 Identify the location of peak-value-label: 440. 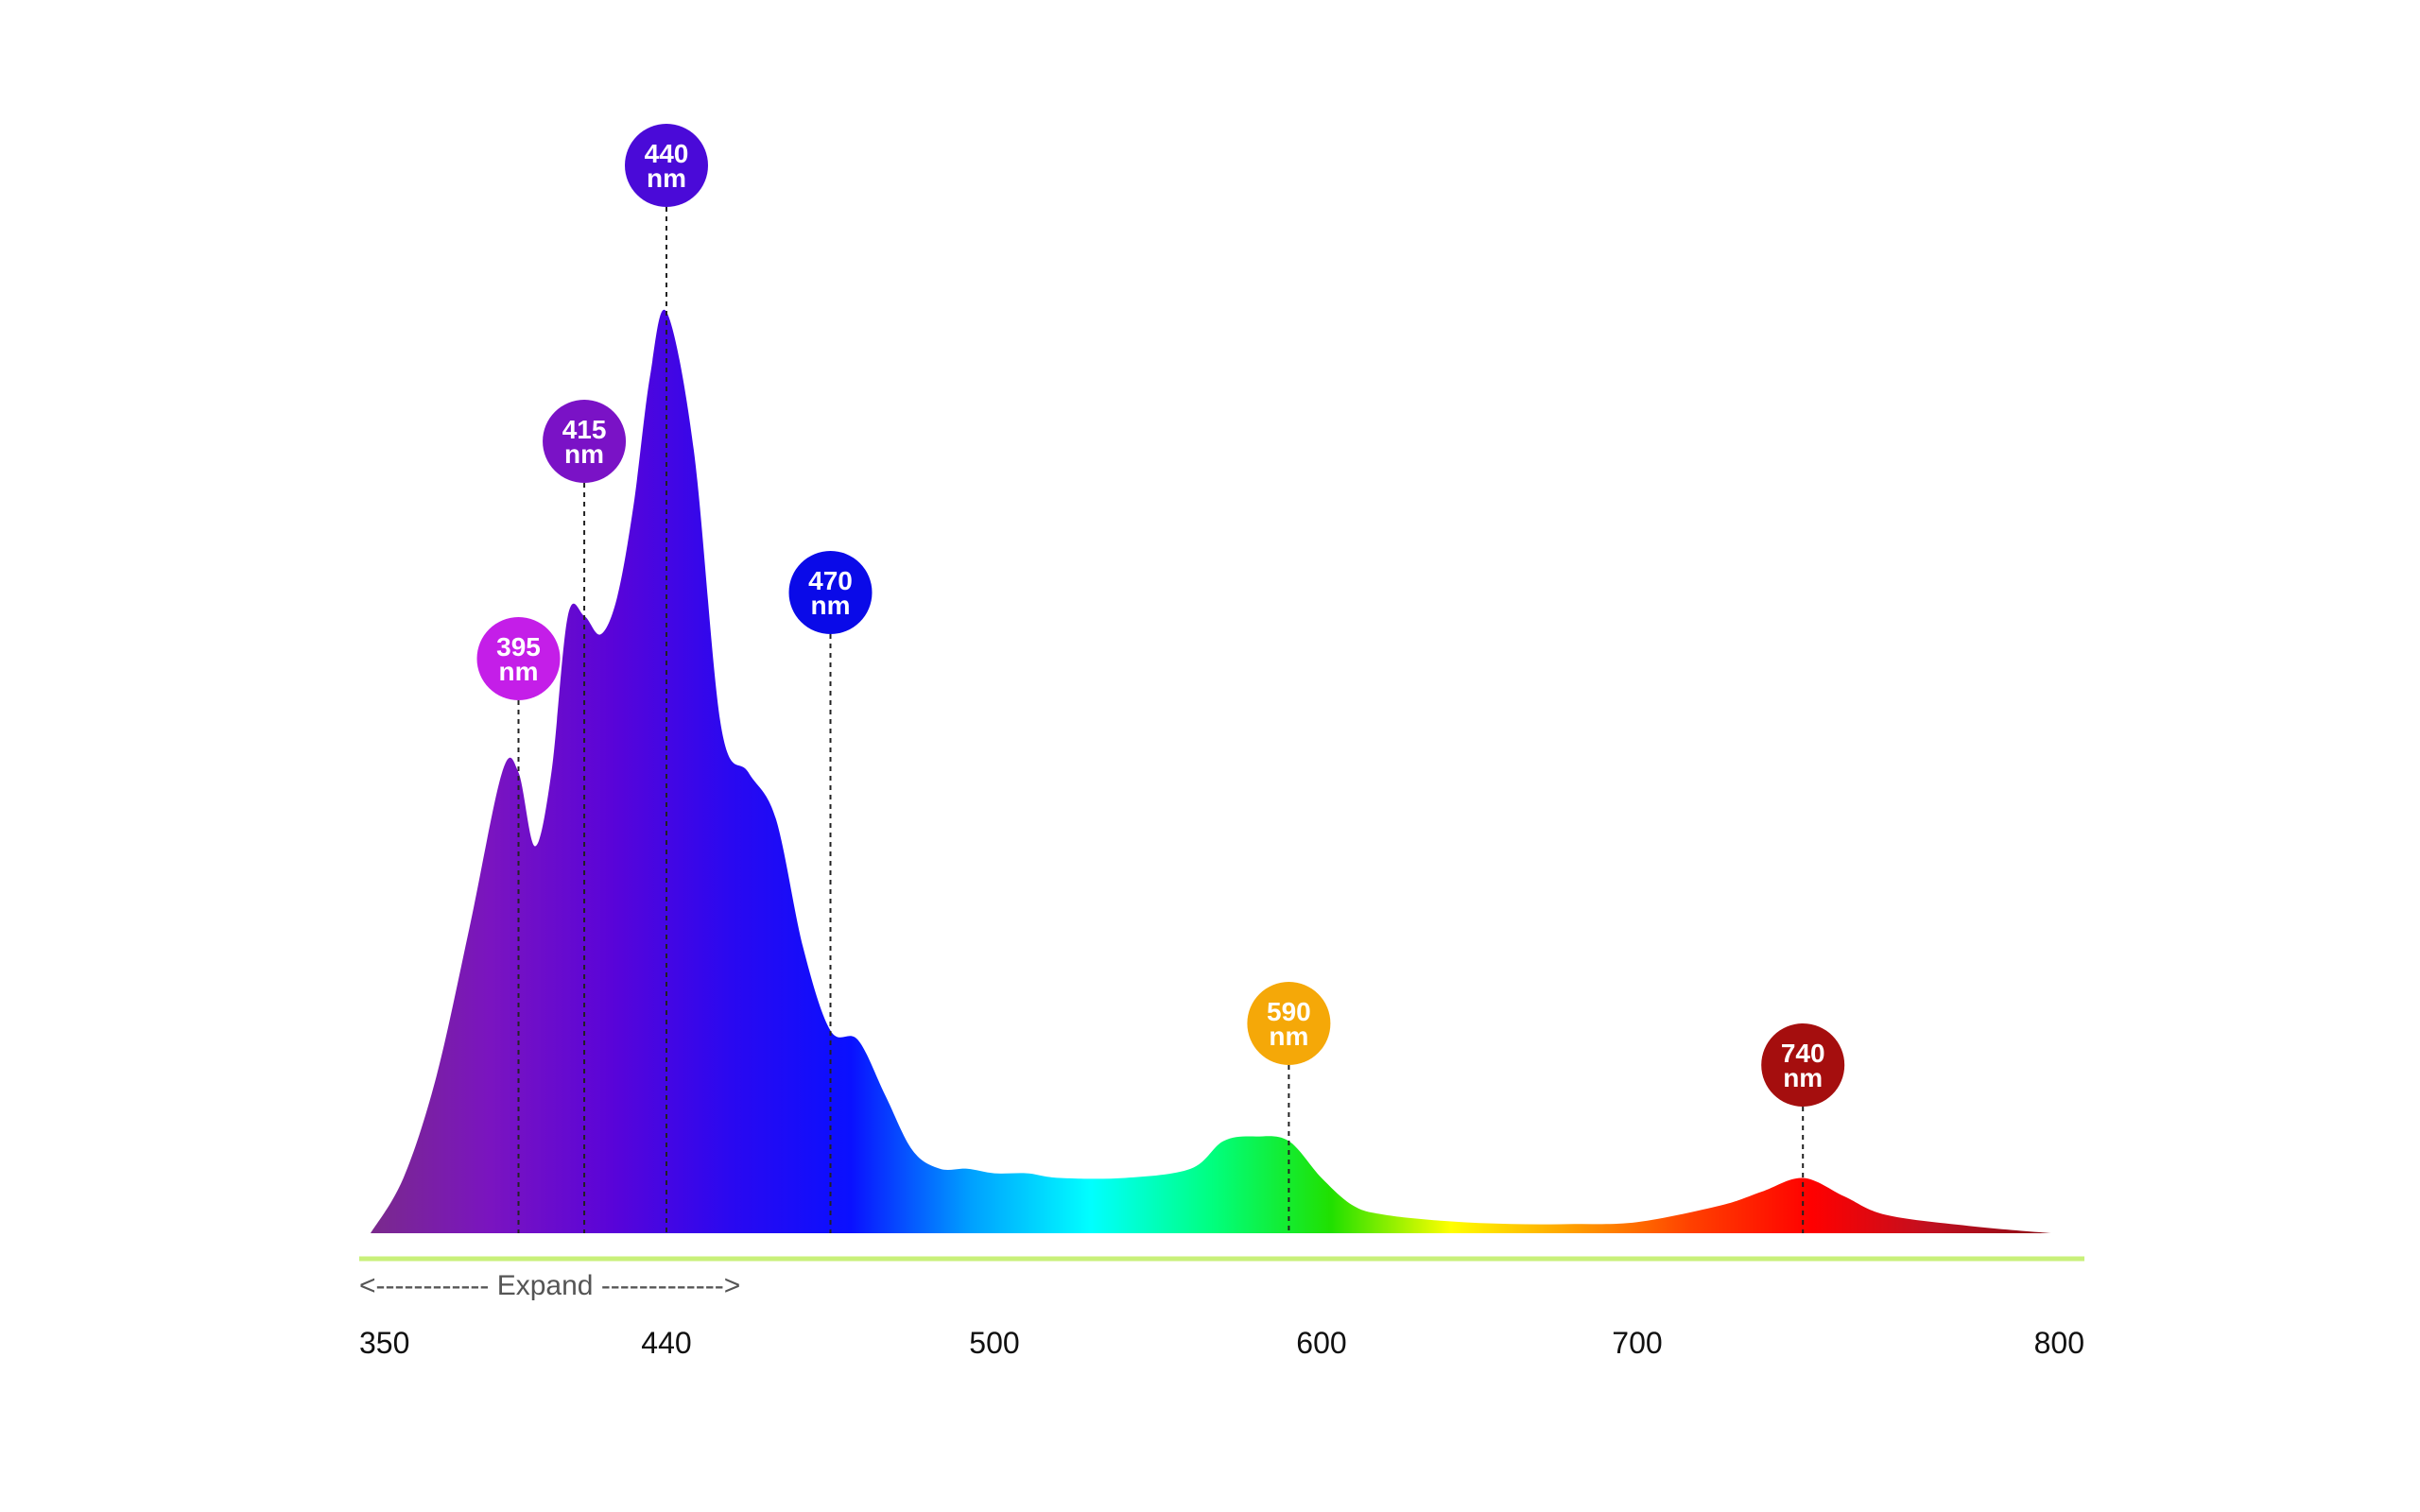
(667, 153).